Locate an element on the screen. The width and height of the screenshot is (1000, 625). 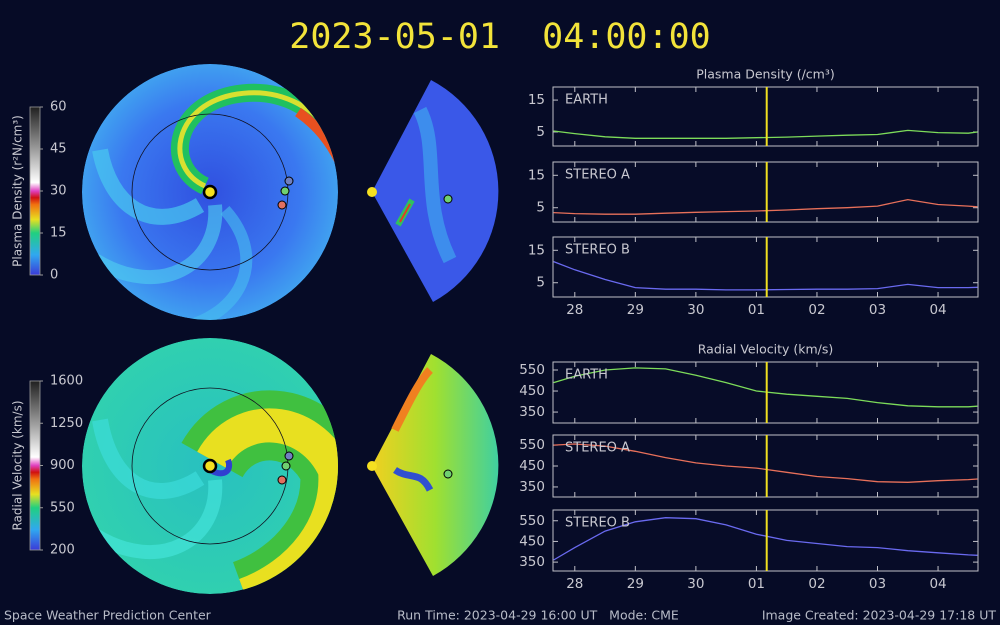
colorbar-tick-label: 900 is located at coordinates (62, 465).